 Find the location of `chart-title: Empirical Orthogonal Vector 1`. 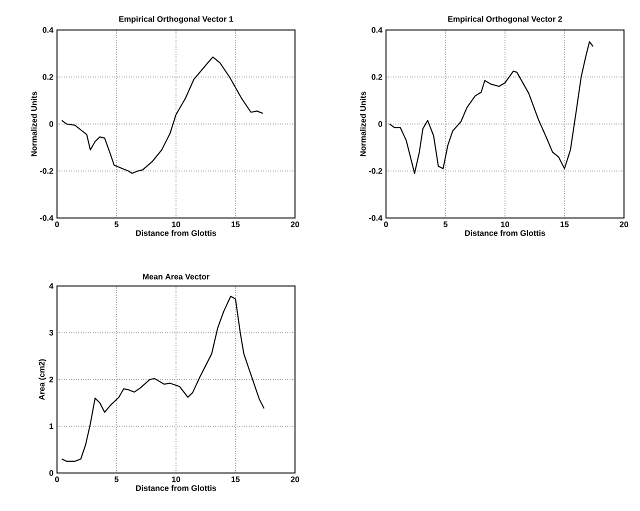

chart-title: Empirical Orthogonal Vector 1 is located at coordinates (176, 20).